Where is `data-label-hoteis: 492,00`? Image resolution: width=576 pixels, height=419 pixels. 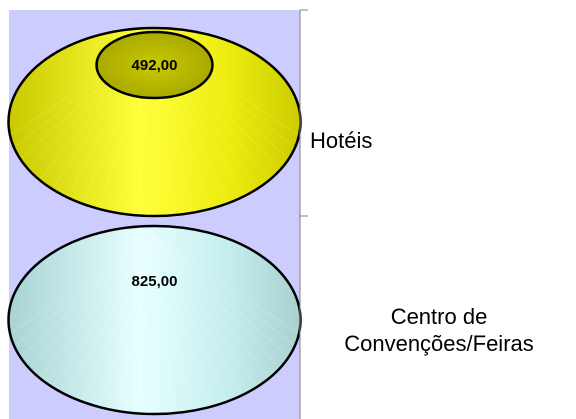
data-label-hoteis: 492,00 is located at coordinates (155, 65).